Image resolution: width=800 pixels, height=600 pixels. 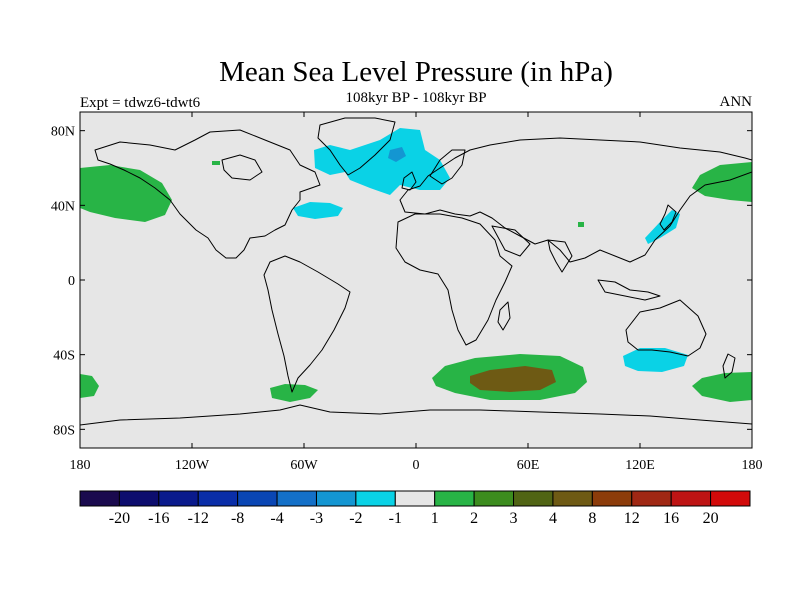 I want to click on anomaly-south-australia-negative, so click(x=655, y=360).